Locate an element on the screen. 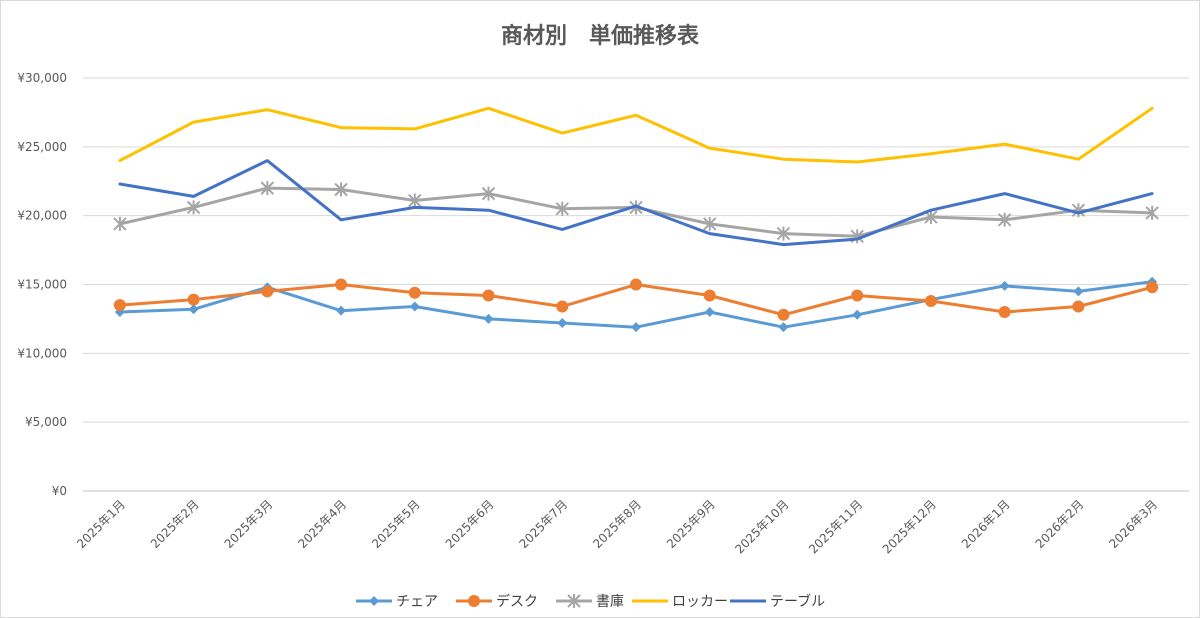 The image size is (1200, 618). x-tick-label: 2025年5月 is located at coordinates (396, 524).